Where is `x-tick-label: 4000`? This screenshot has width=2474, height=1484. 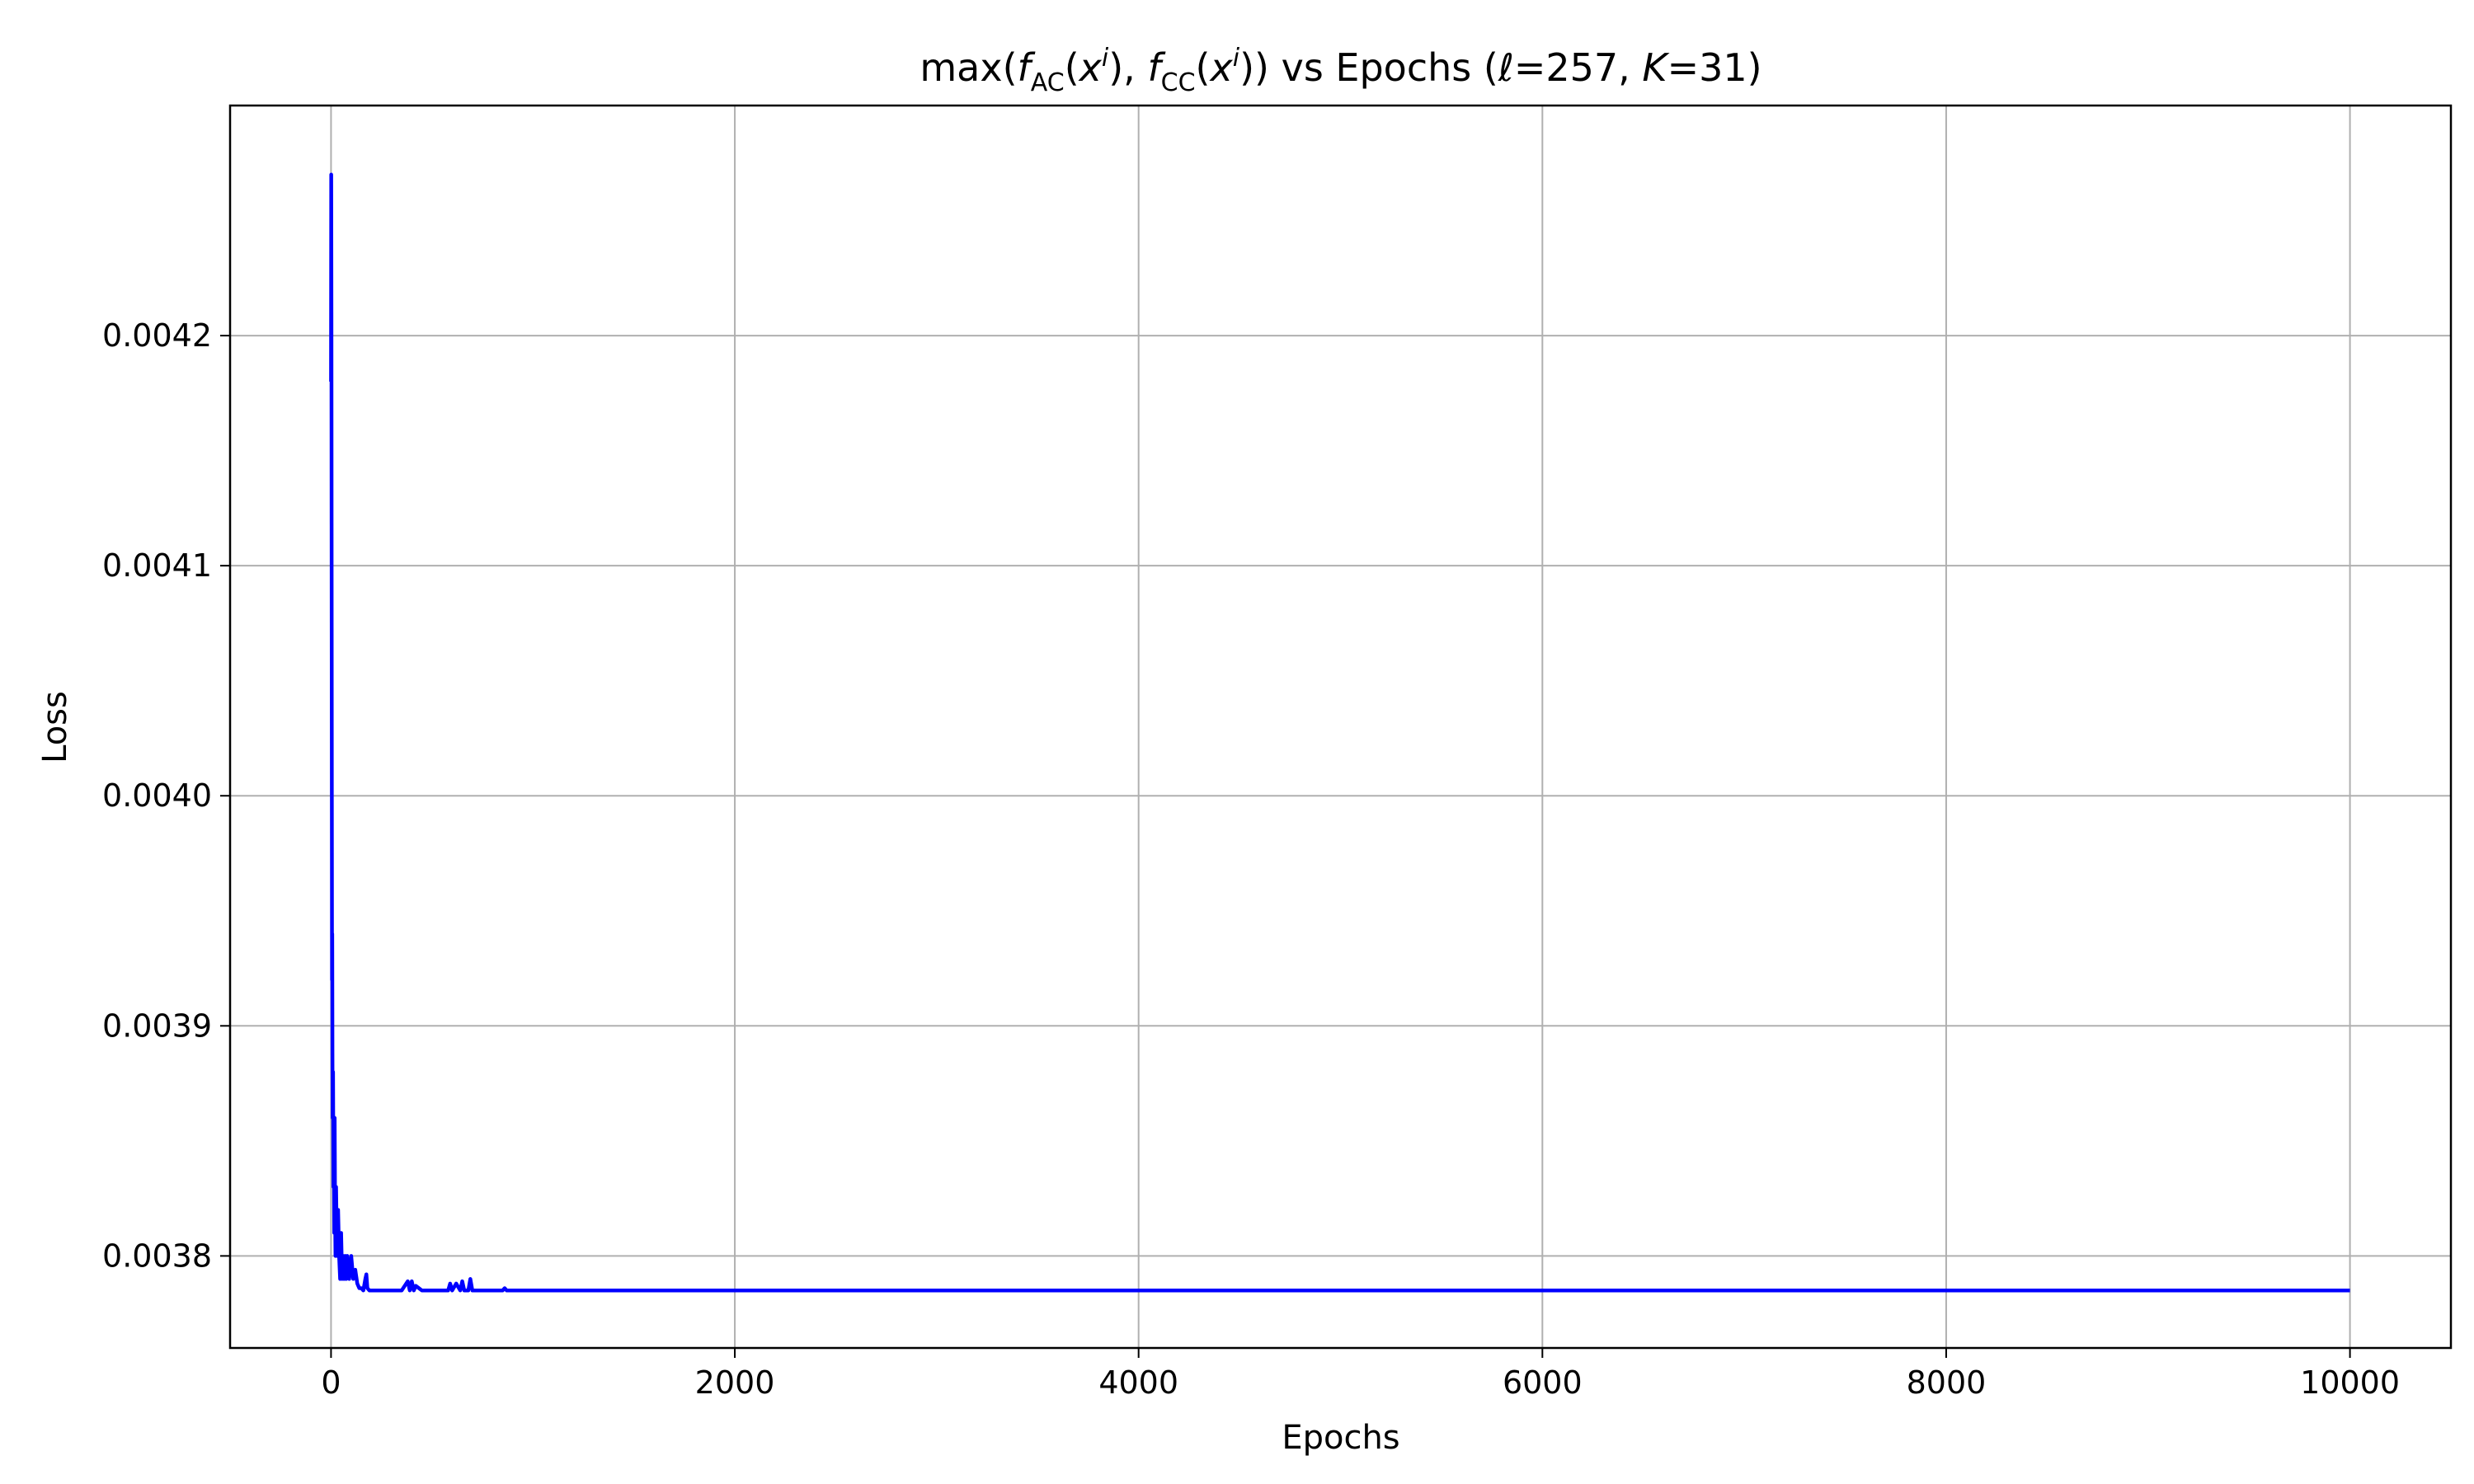 x-tick-label: 4000 is located at coordinates (1138, 1382).